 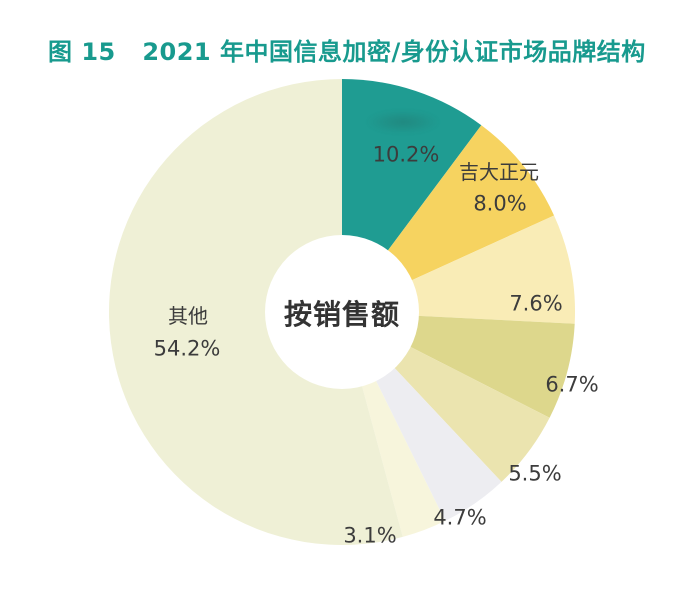 What do you see at coordinates (500, 203) in the screenshot?
I see `slice-label-8.0pct: 8.0%` at bounding box center [500, 203].